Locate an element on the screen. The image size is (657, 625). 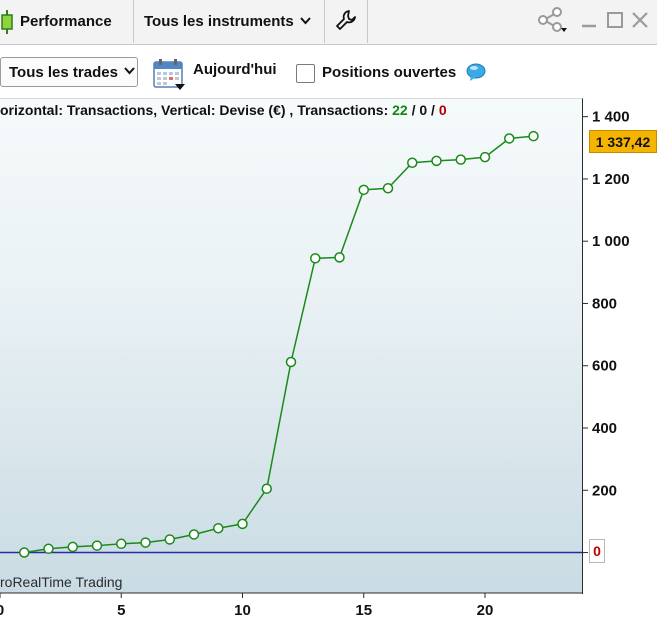
close-icon is located at coordinates (640, 22).